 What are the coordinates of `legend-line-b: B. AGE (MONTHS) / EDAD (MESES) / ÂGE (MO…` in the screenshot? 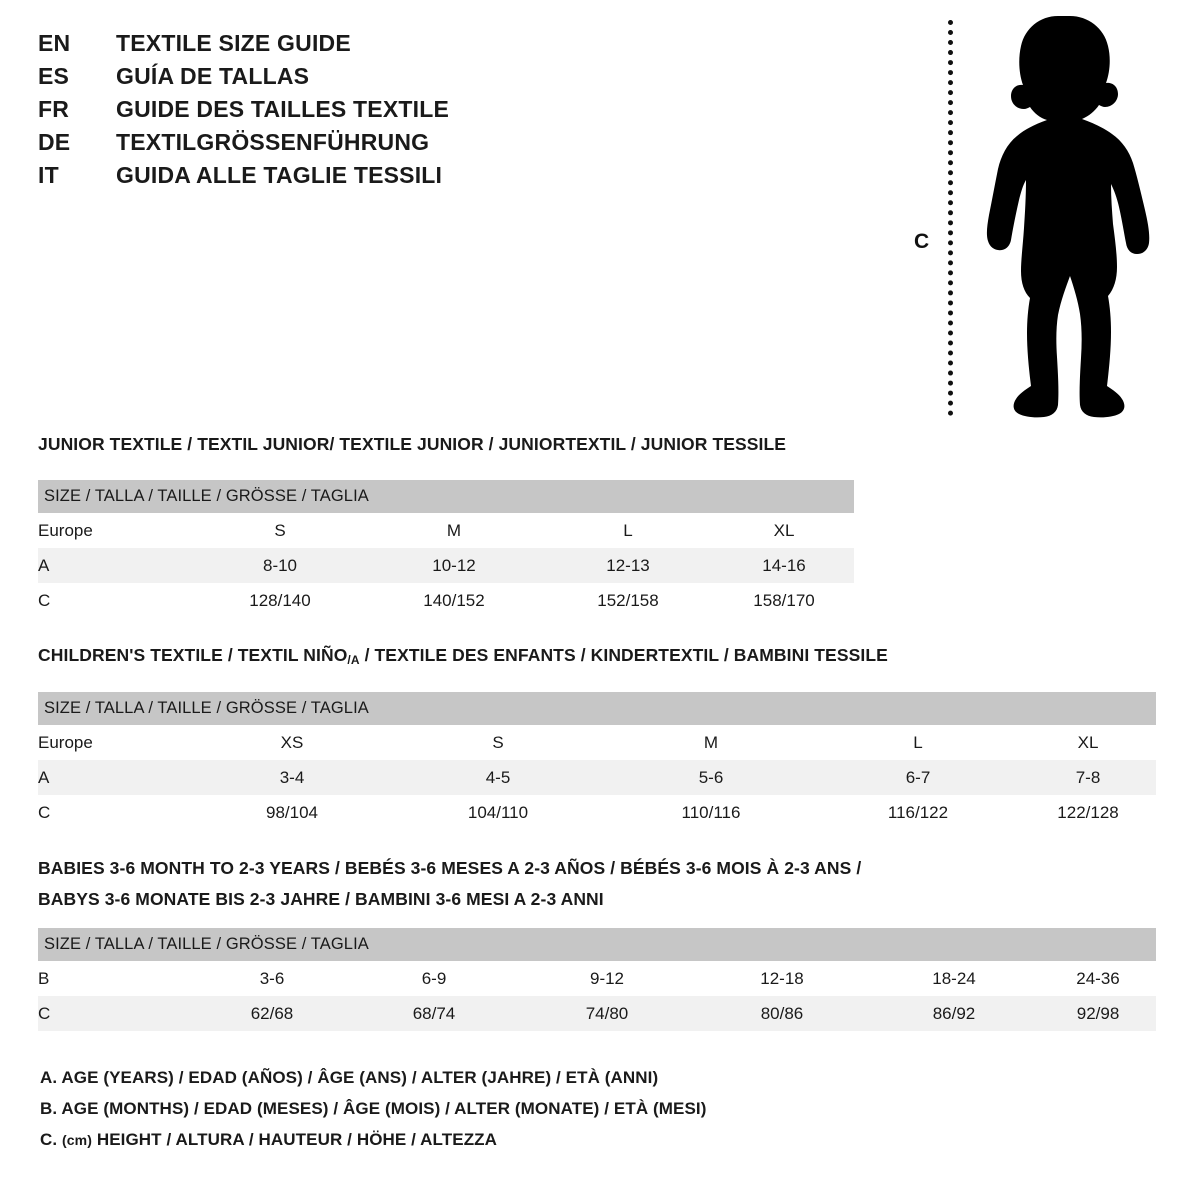 It's located at (373, 1108).